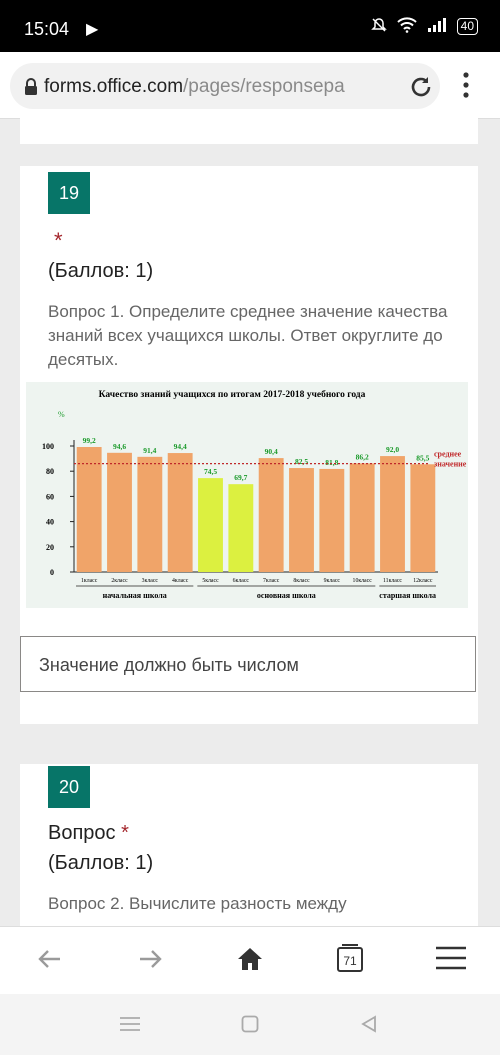 The height and width of the screenshot is (1055, 500). I want to click on bar-value-label: 85,5, so click(422, 457).